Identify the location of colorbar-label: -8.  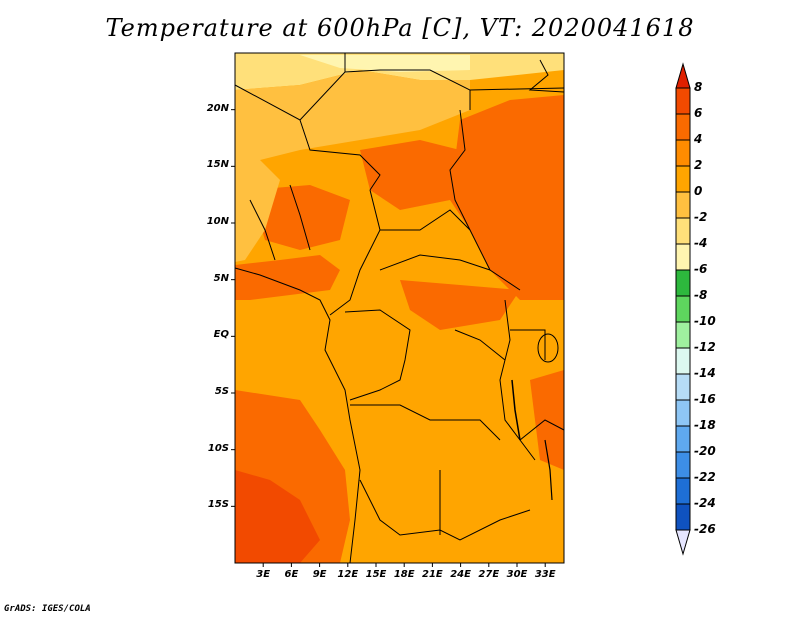
(701, 295).